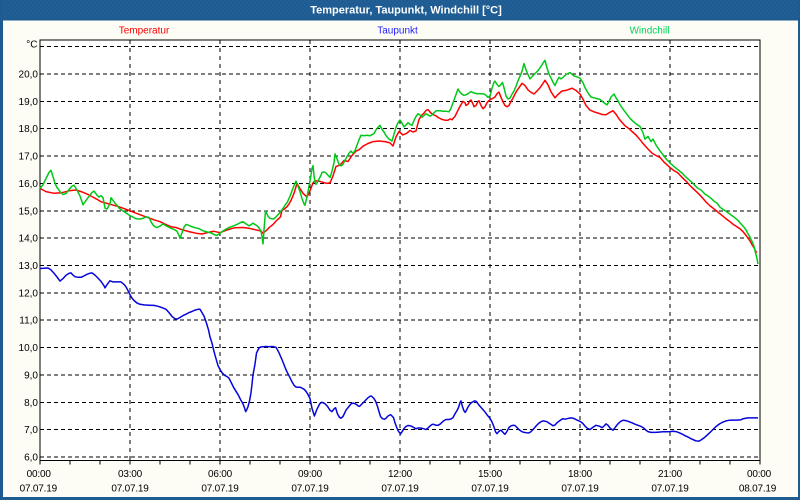 This screenshot has height=500, width=800. What do you see at coordinates (31, 403) in the screenshot?
I see `svg-text: 8,0` at bounding box center [31, 403].